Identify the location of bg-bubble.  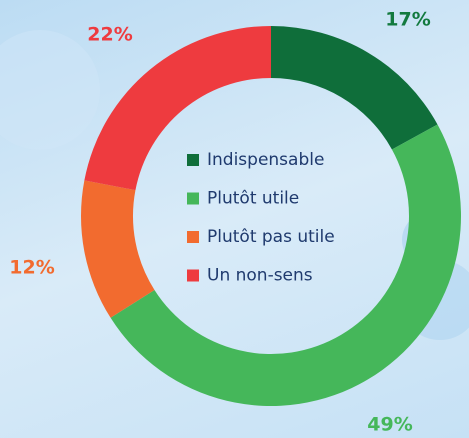
(50, 90).